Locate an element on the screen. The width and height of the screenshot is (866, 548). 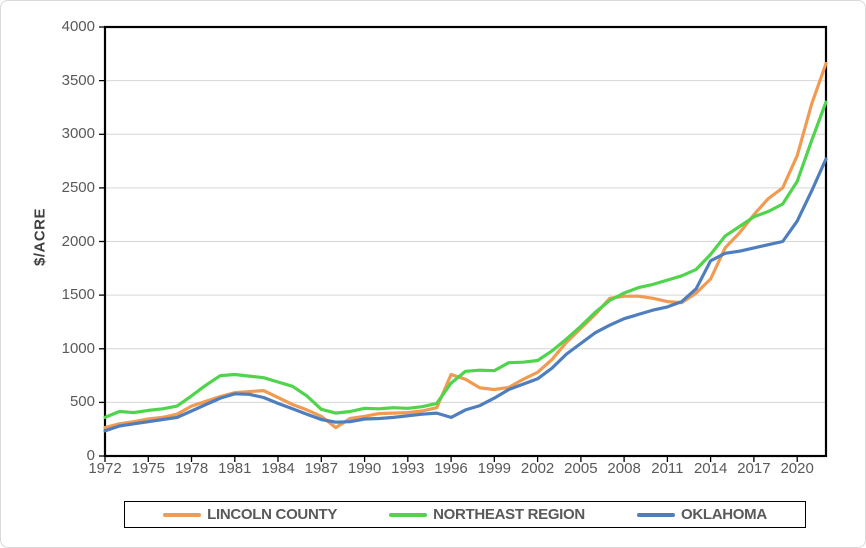
legend-item-lincoln-county: LINCOLN COUNTY is located at coordinates (250, 514).